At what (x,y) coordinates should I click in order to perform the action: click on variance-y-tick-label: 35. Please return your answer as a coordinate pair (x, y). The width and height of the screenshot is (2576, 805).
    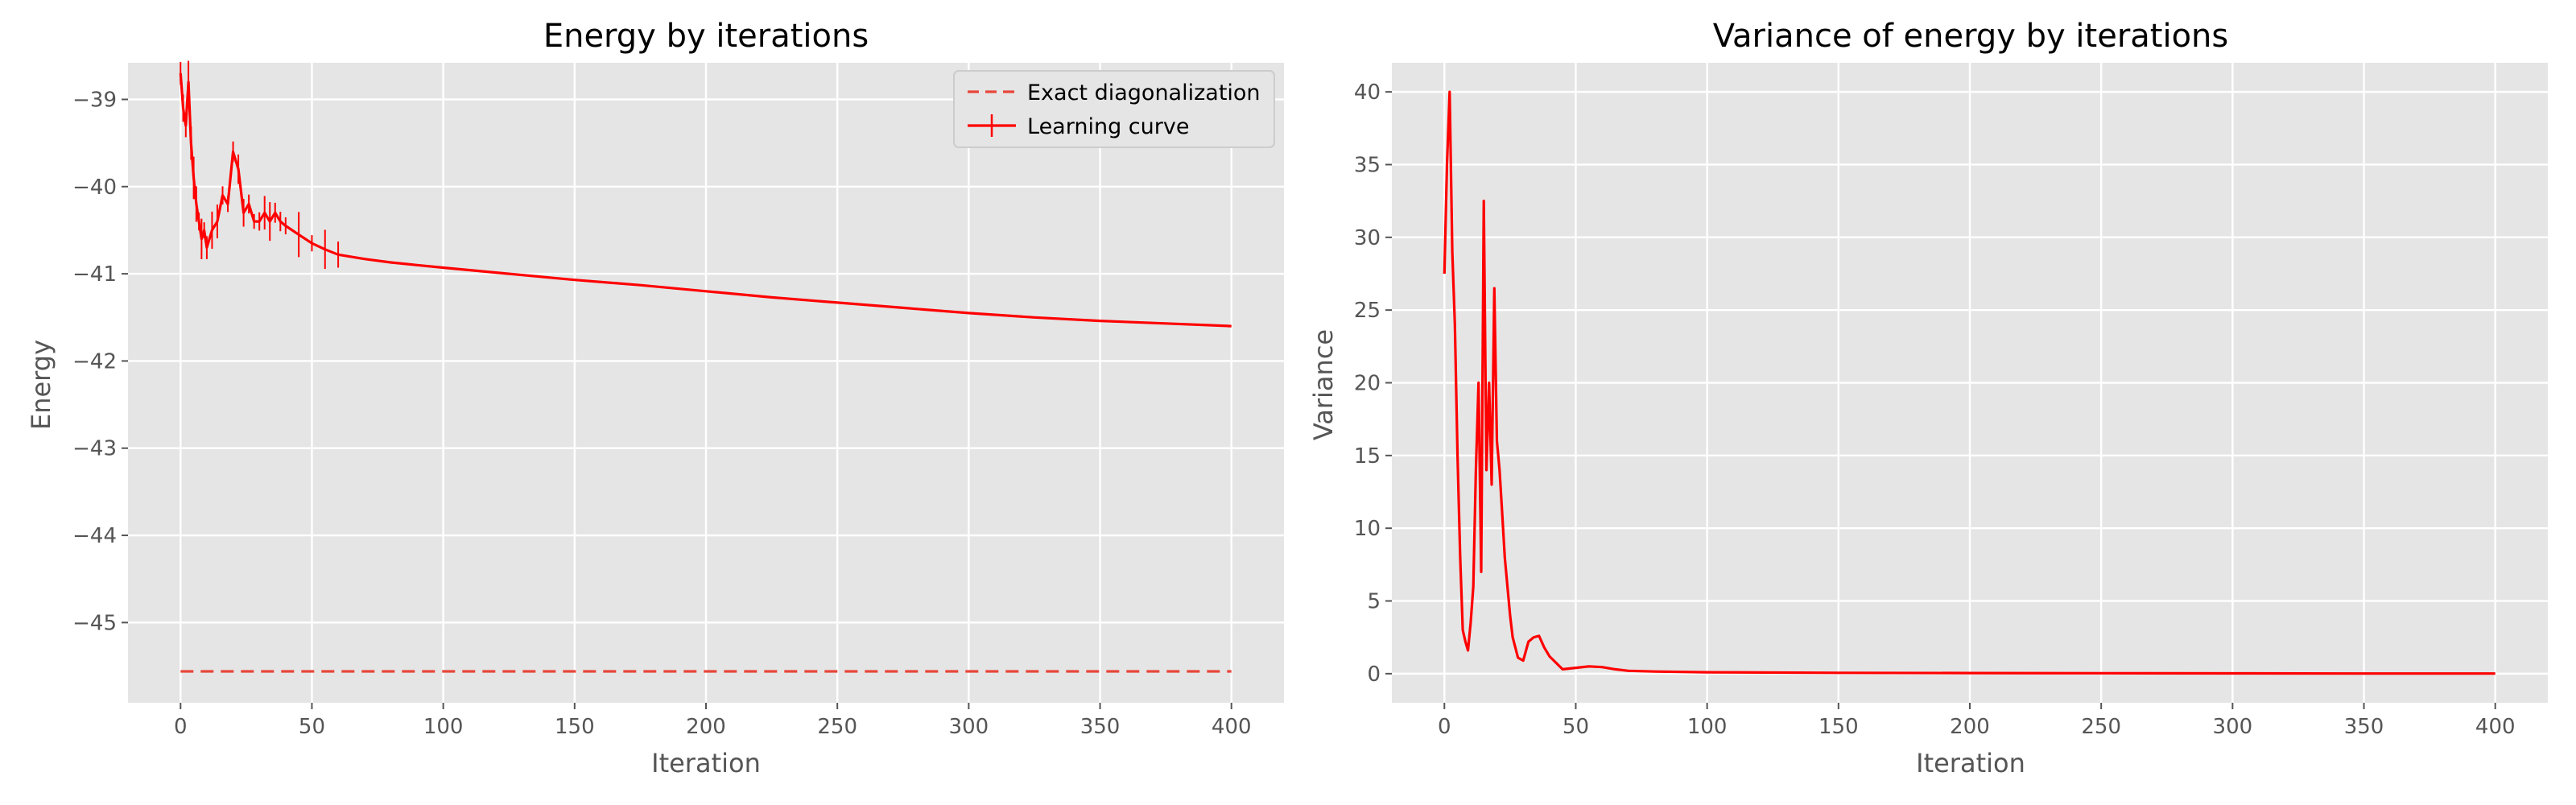
    Looking at the image, I should click on (1367, 165).